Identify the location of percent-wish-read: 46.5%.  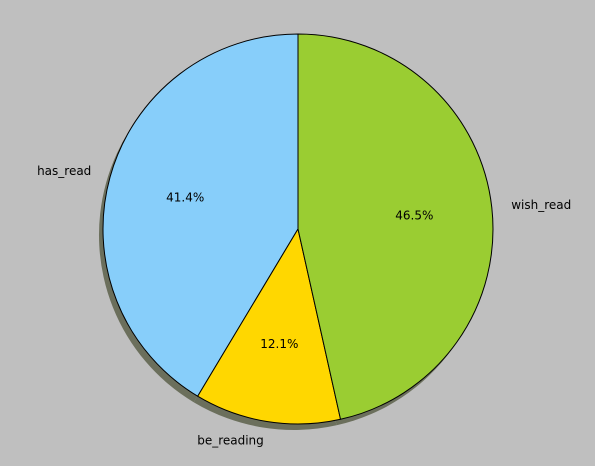
(414, 216).